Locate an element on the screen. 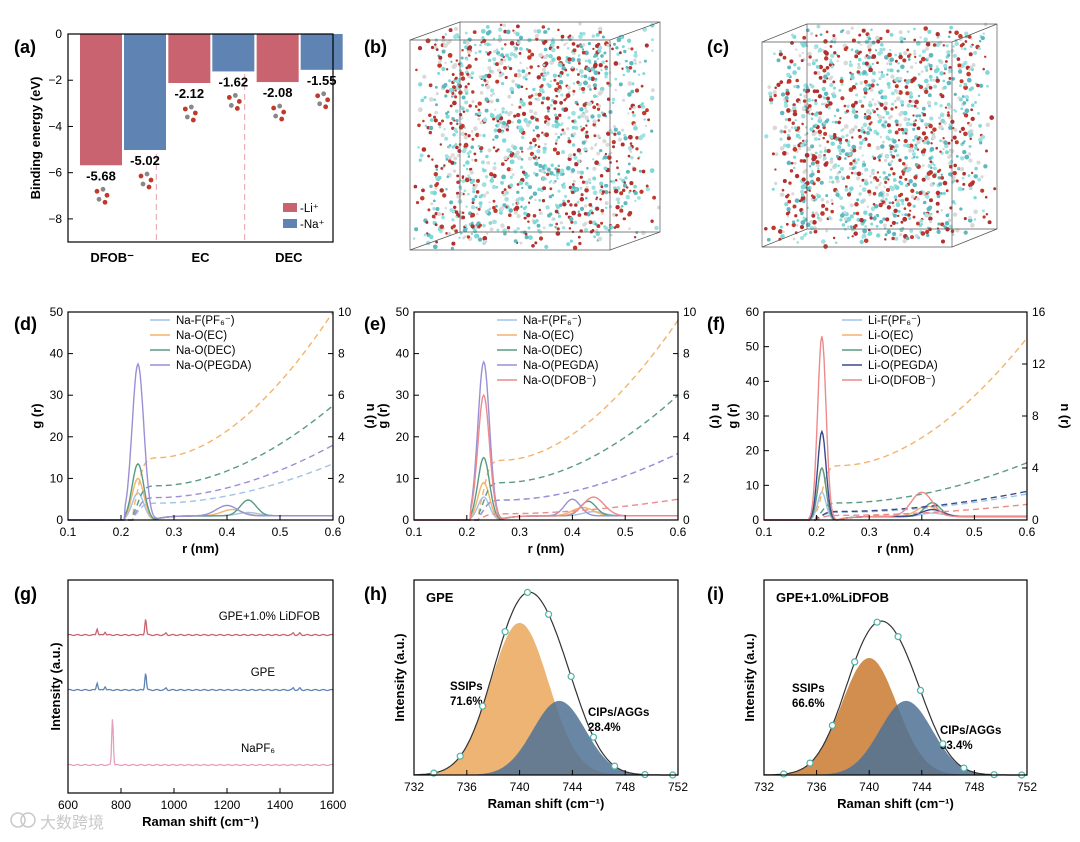 The image size is (1080, 842). data-point-marker is located at coordinates (614, 766).